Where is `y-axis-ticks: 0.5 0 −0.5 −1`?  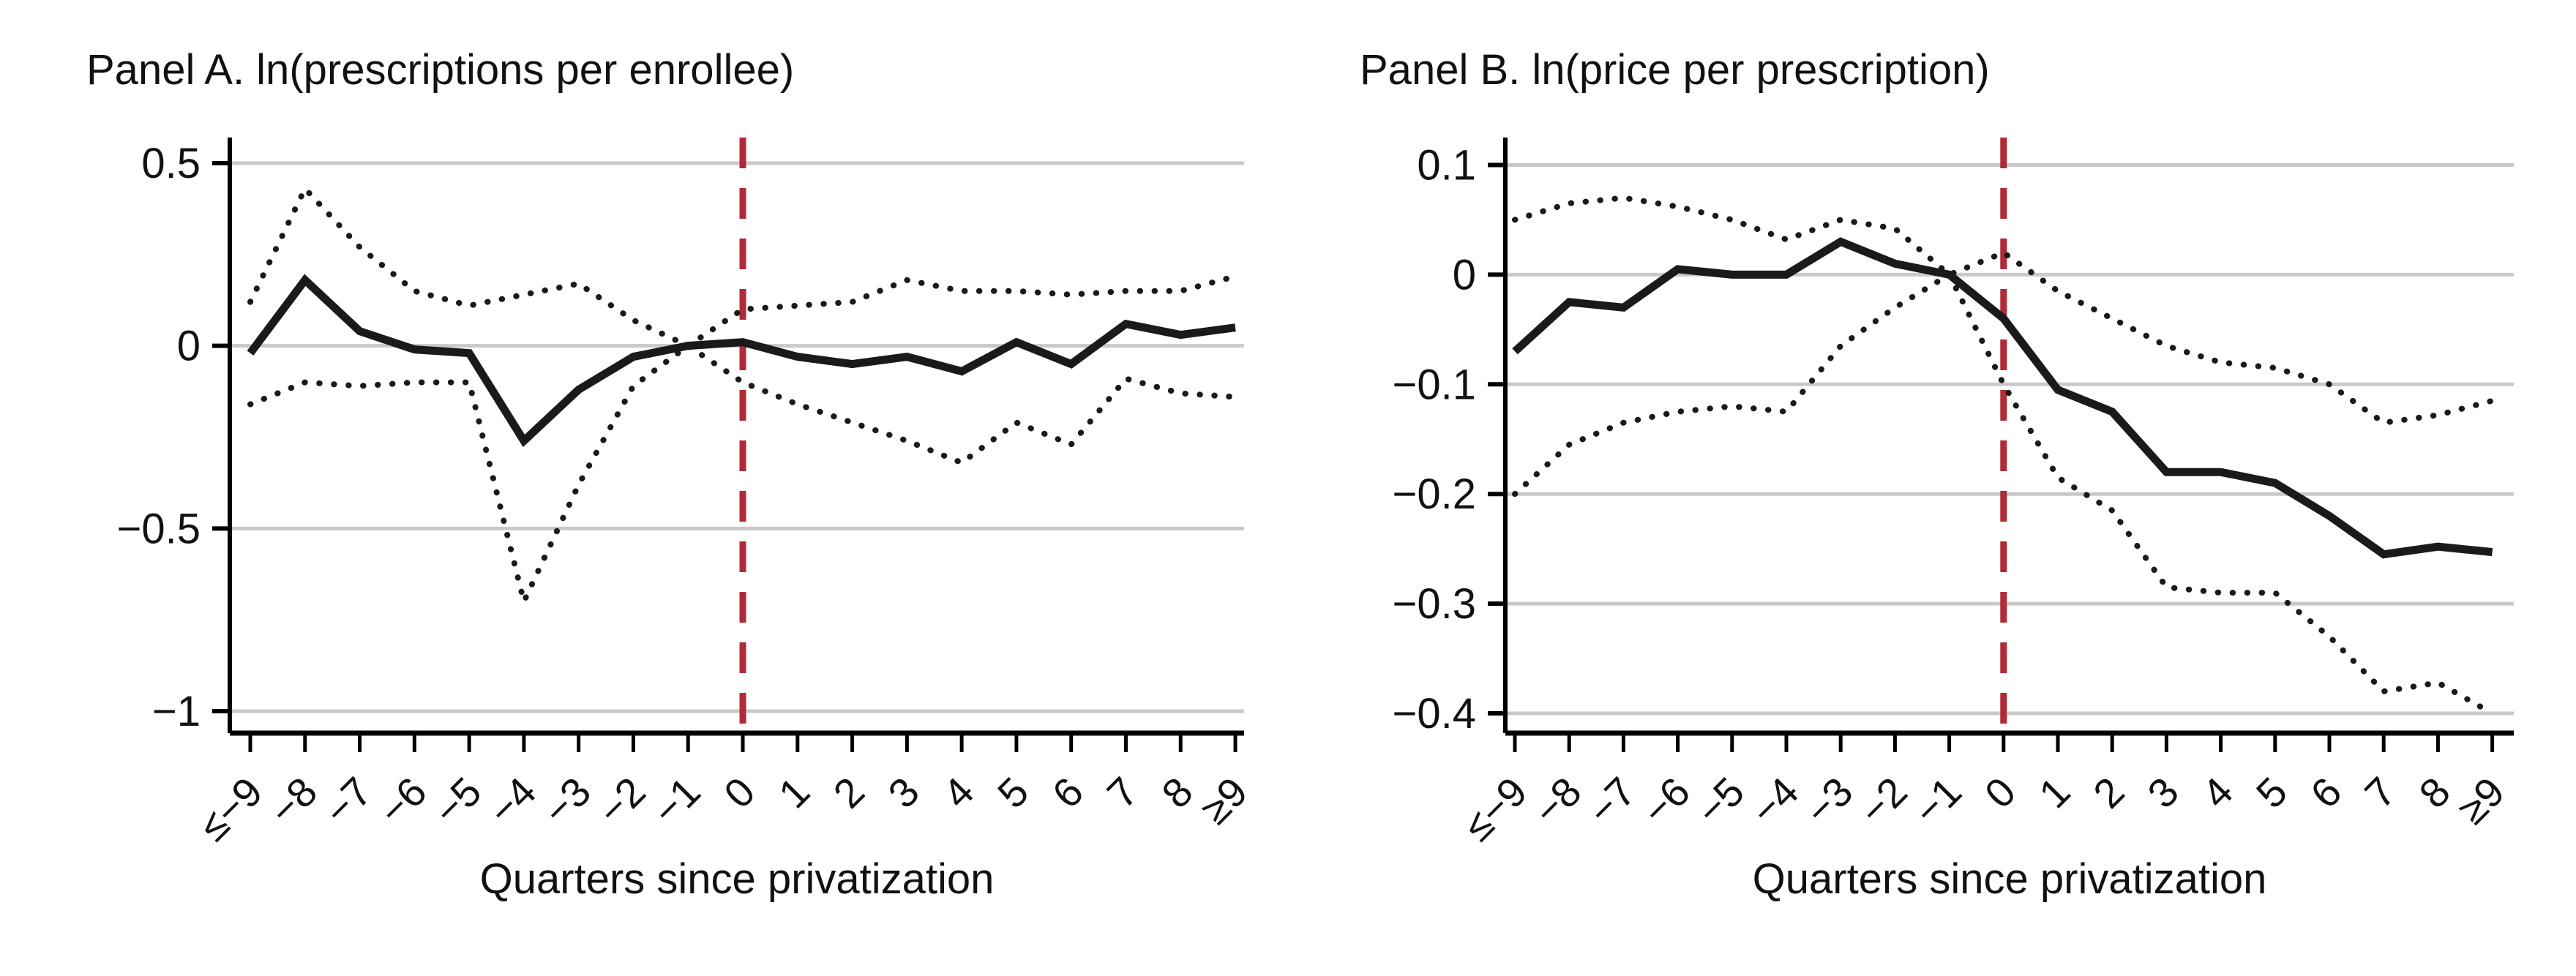 y-axis-ticks: 0.5 0 −0.5 −1 is located at coordinates (173, 437).